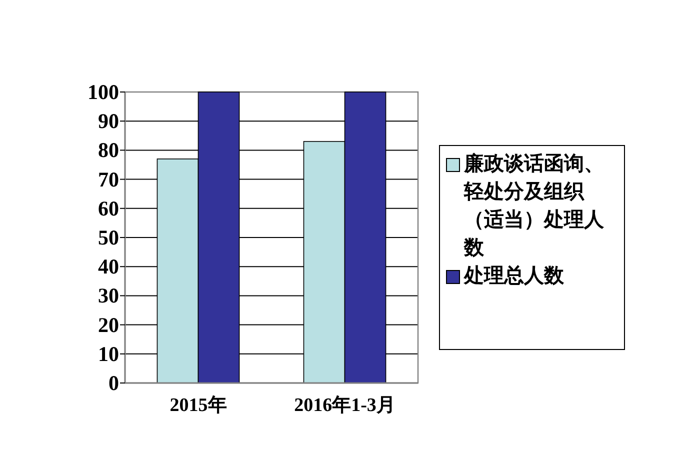  What do you see at coordinates (108, 179) in the screenshot?
I see `y-tick-label: 70` at bounding box center [108, 179].